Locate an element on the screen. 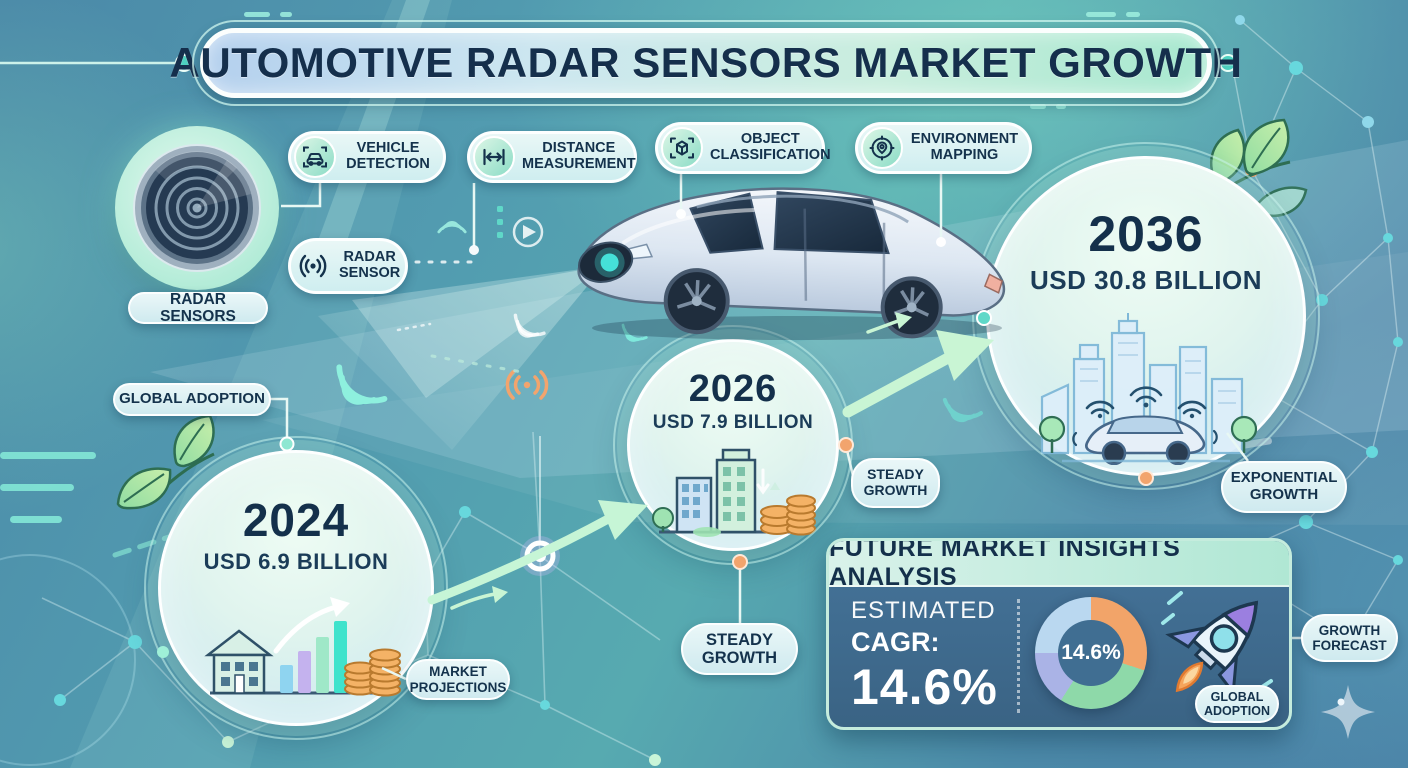 This screenshot has width=1408, height=768. dotted-divider is located at coordinates (1018, 656).